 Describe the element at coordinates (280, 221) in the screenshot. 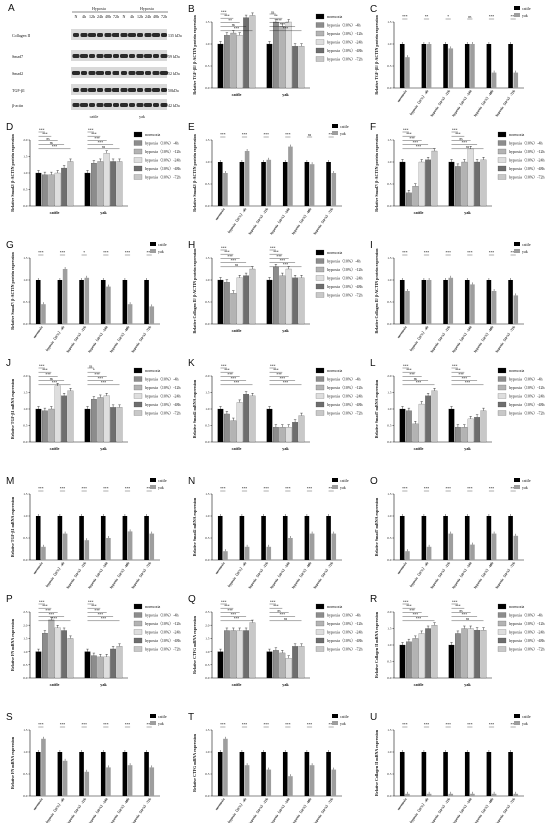

I see `x-tick-label: hypoxia（10%）-24h` at that location.